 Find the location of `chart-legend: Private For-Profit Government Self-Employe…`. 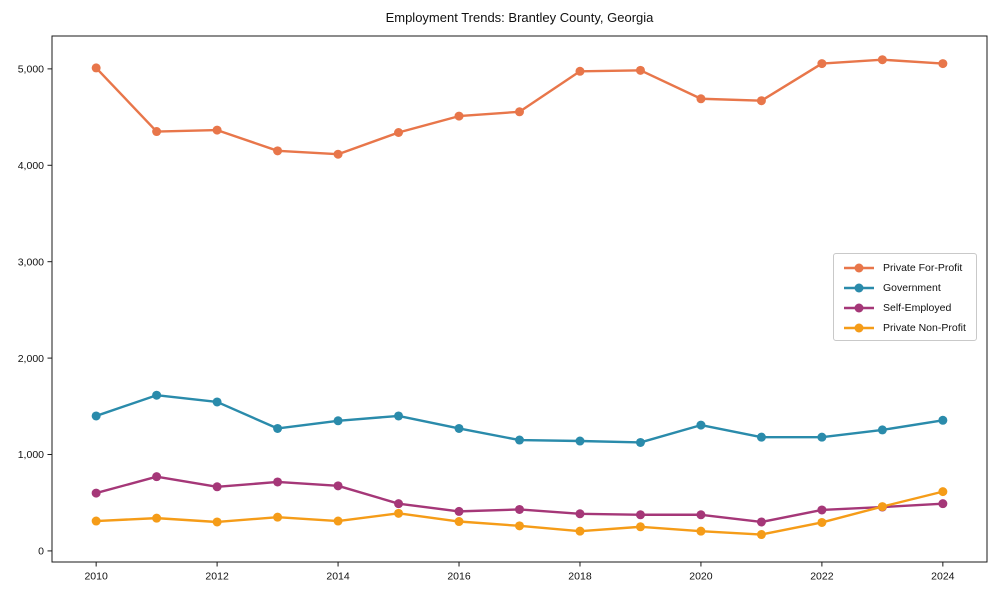

chart-legend: Private For-Profit Government Self-Employe… is located at coordinates (905, 297).